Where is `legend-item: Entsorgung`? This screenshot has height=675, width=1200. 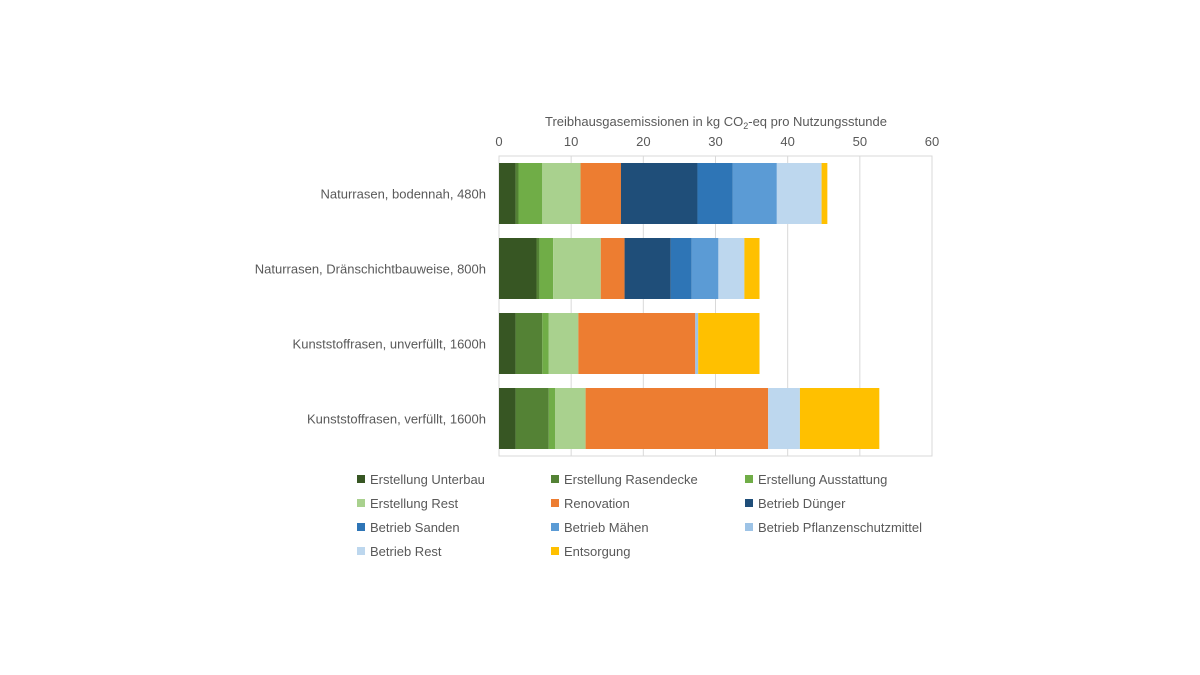
legend-item: Entsorgung is located at coordinates (648, 551).